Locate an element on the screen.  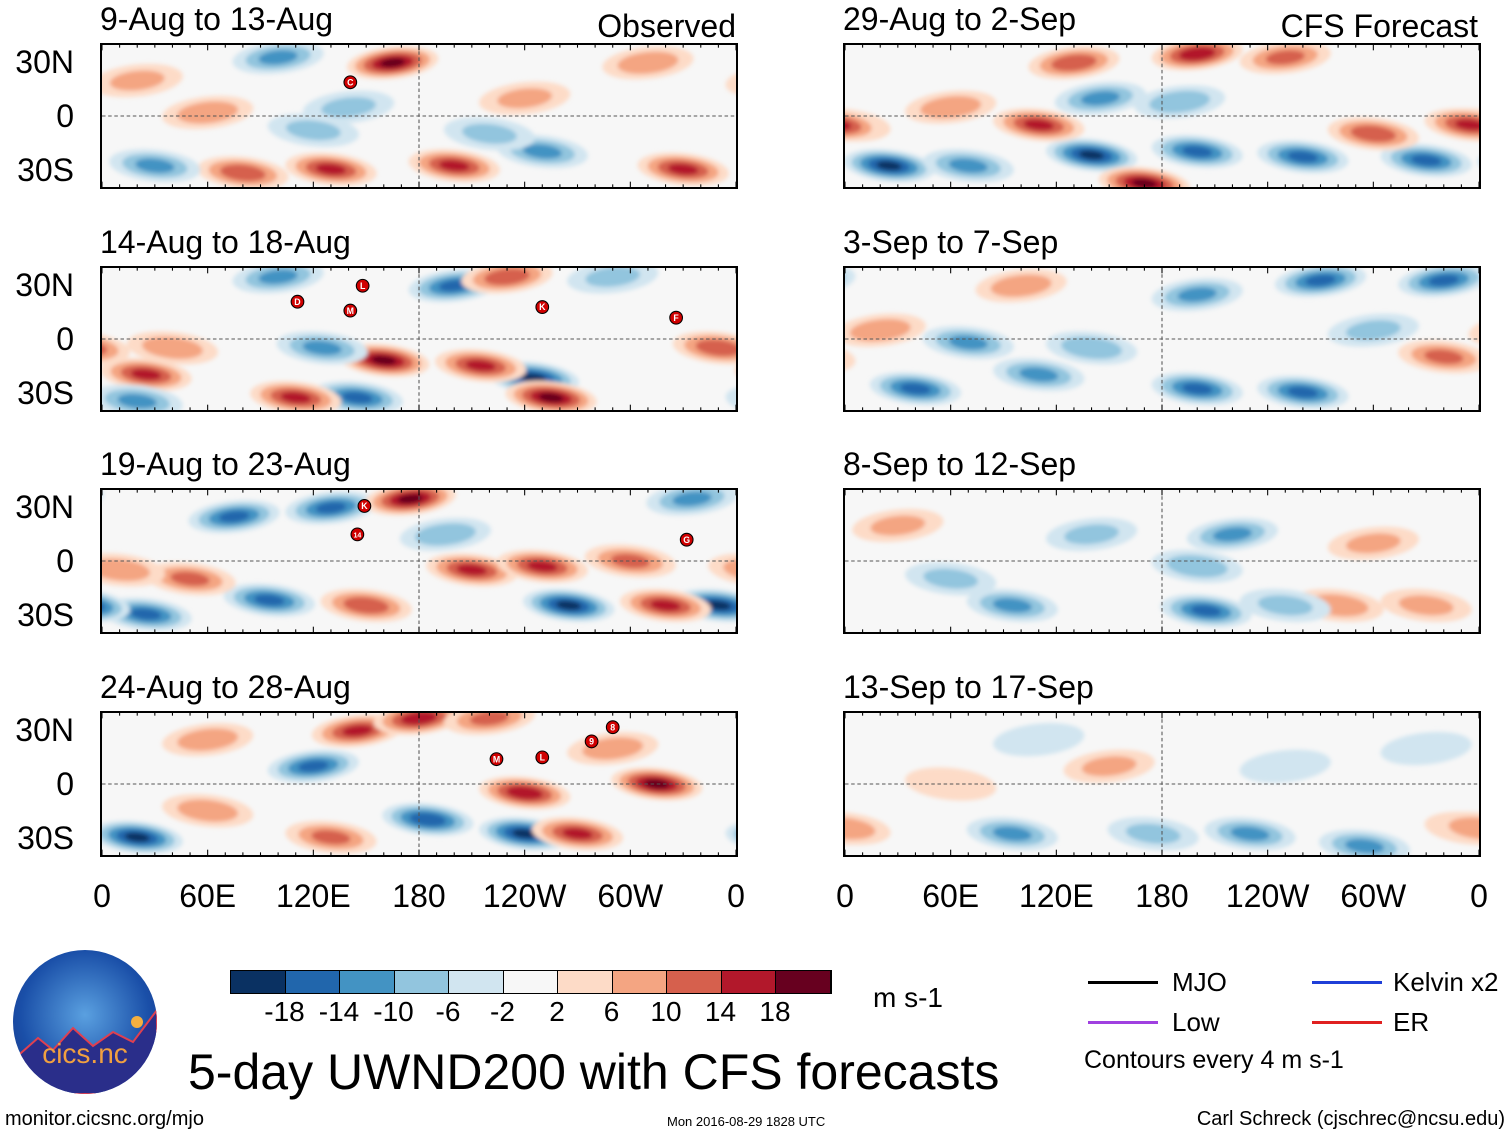
colorbar-tick-label: -14 is located at coordinates (339, 1011).